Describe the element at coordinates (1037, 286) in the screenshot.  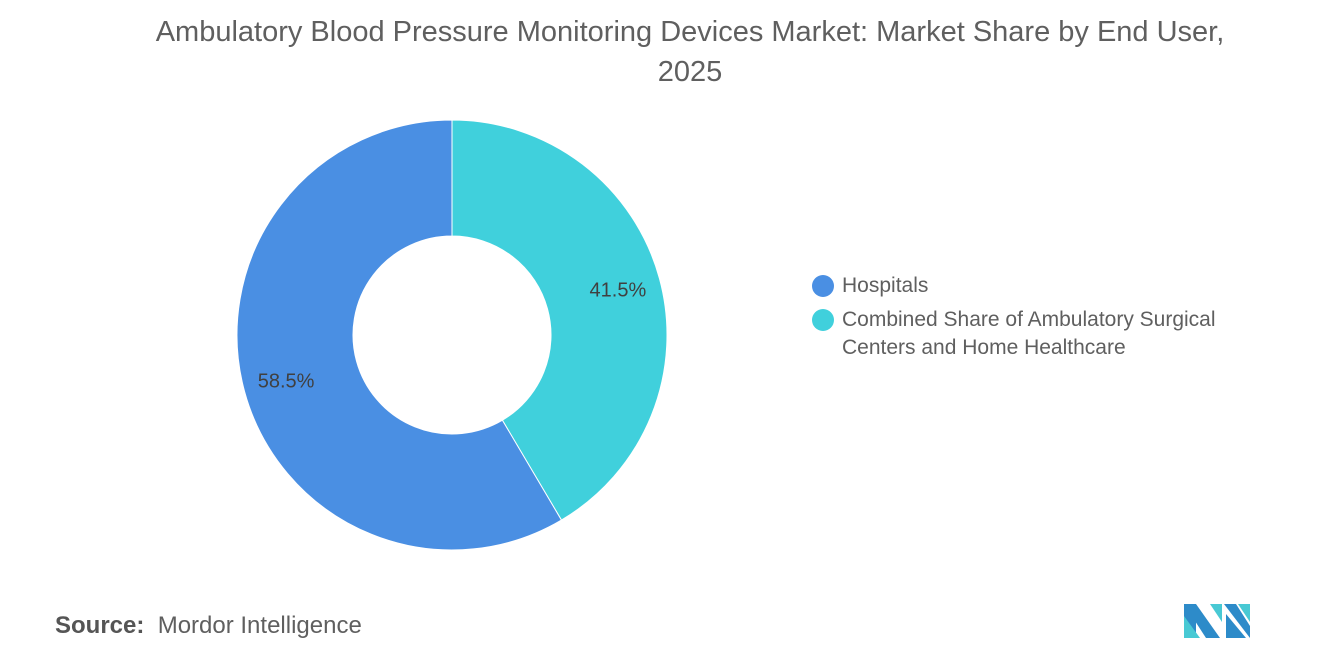
I see `legend-item-hospitals: Hospitals` at that location.